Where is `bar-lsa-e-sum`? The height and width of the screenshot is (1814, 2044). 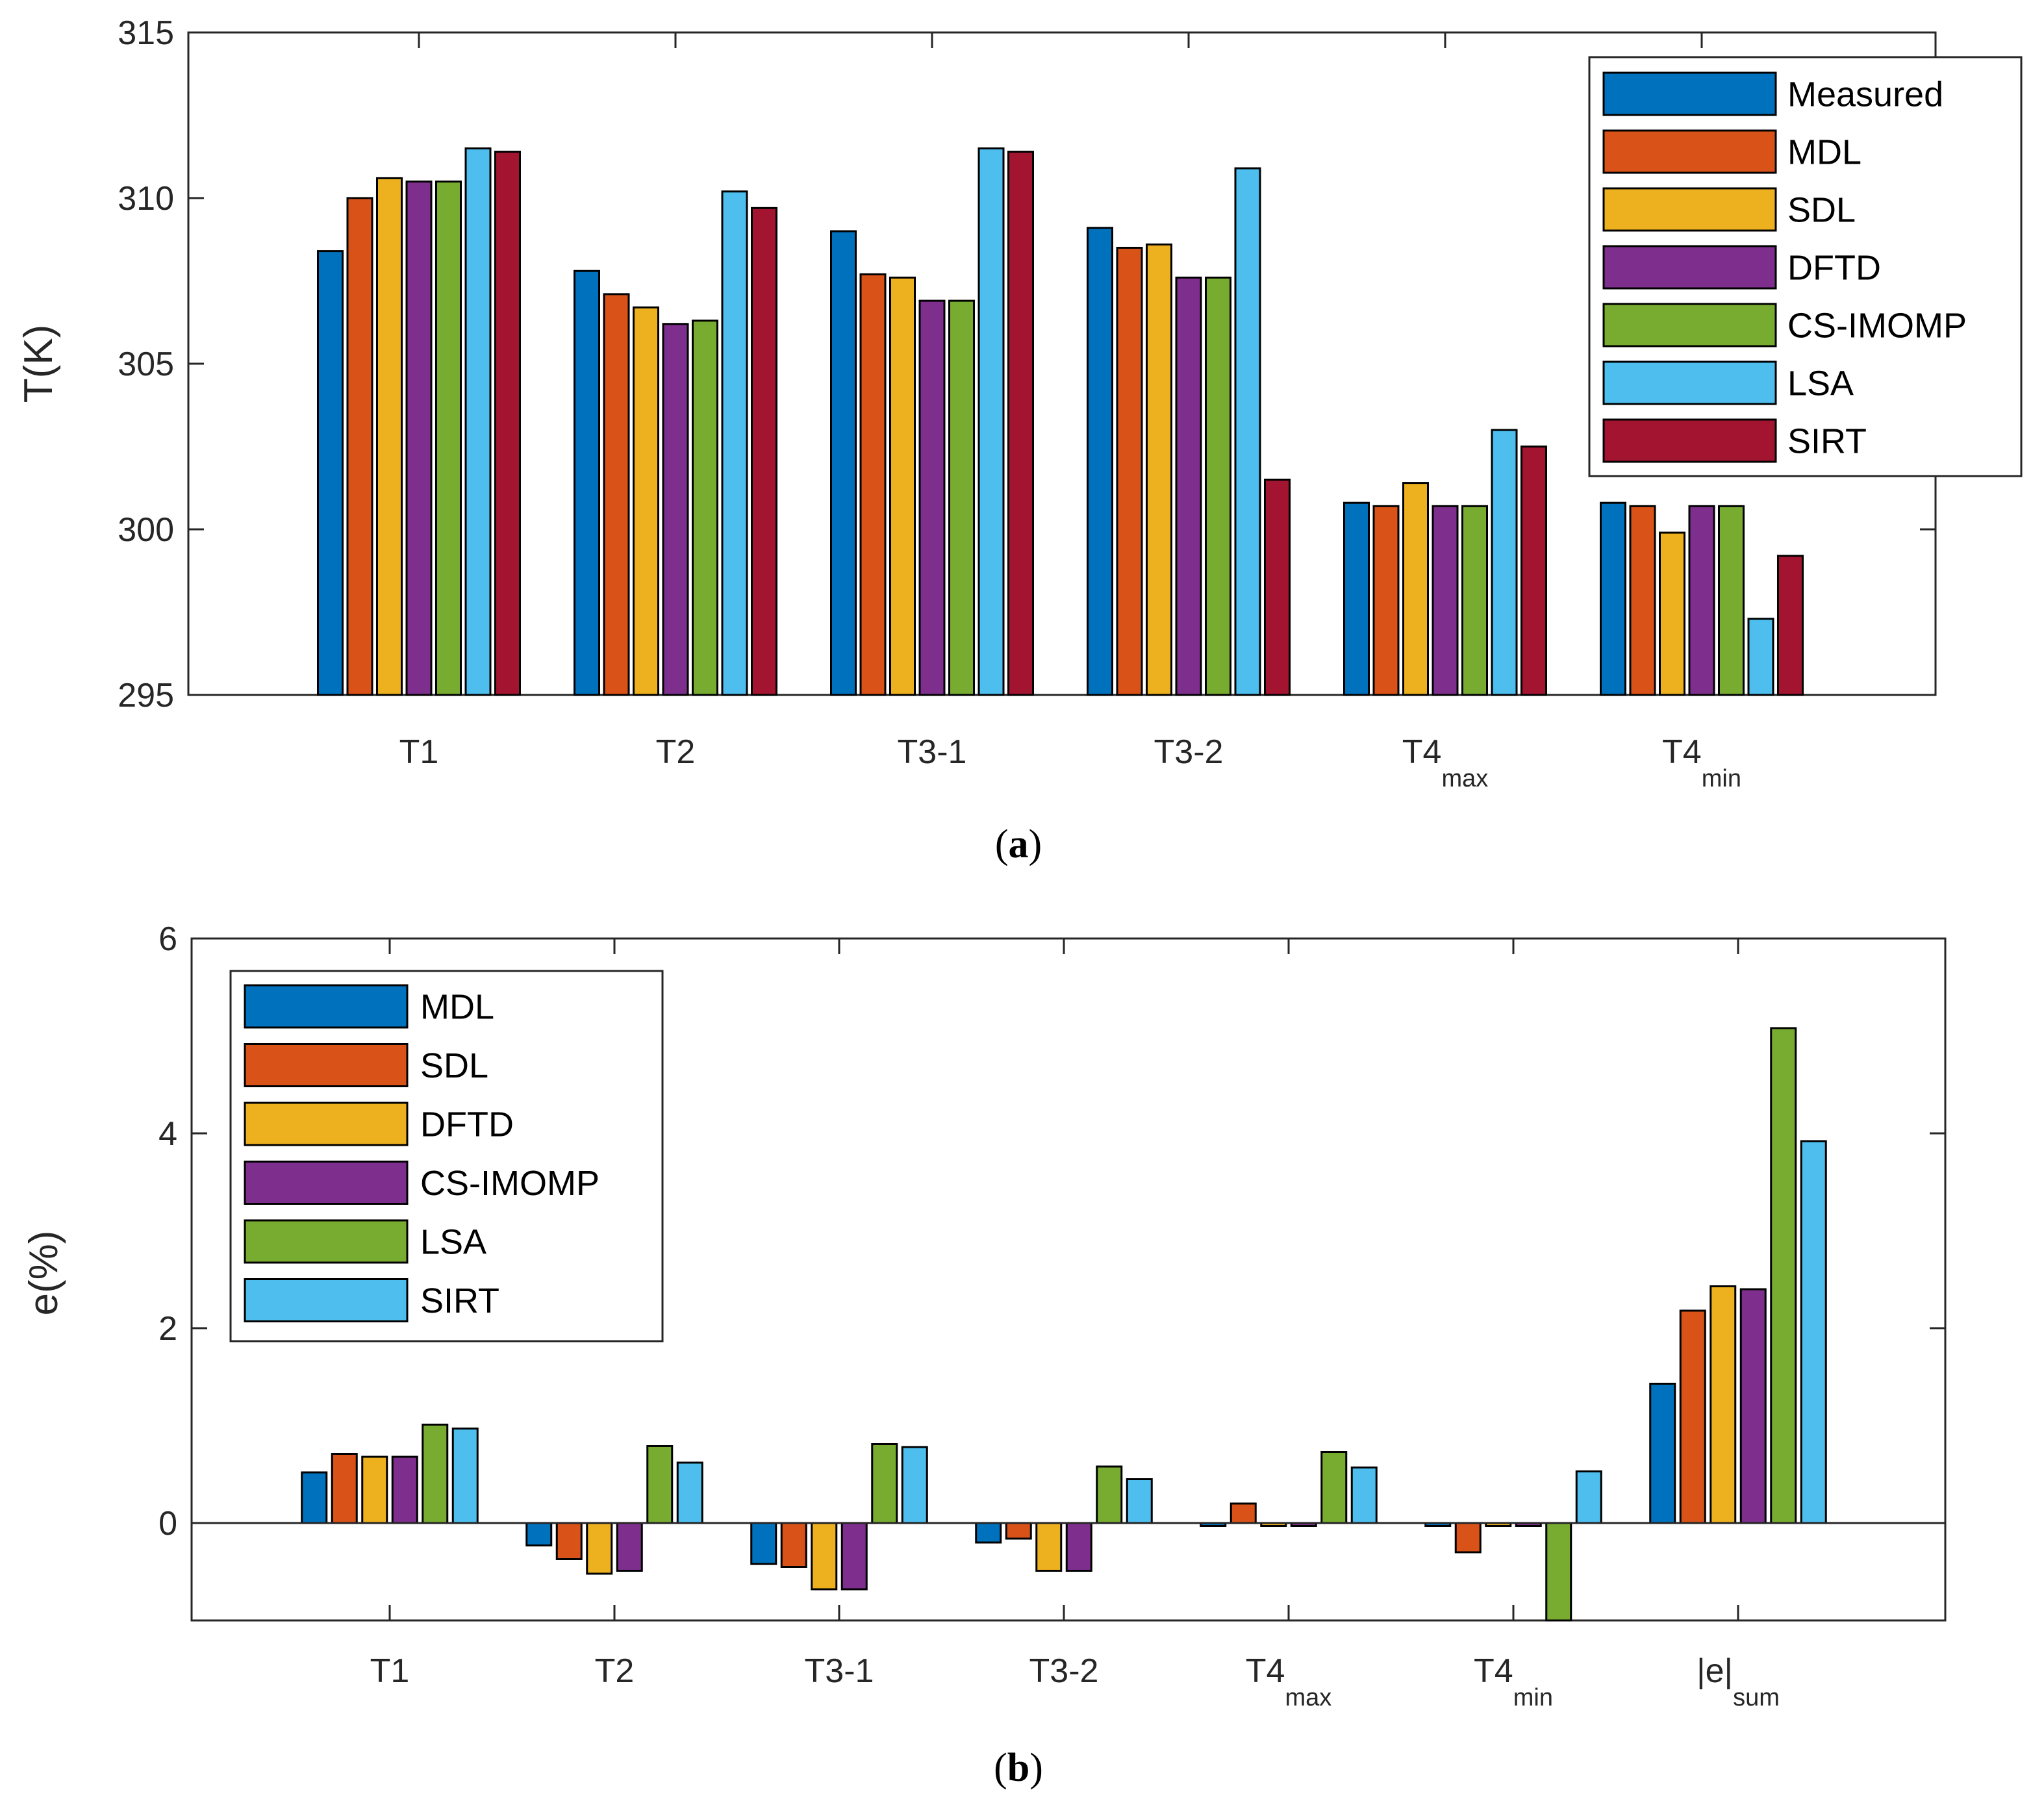
bar-lsa-e-sum is located at coordinates (1784, 1275).